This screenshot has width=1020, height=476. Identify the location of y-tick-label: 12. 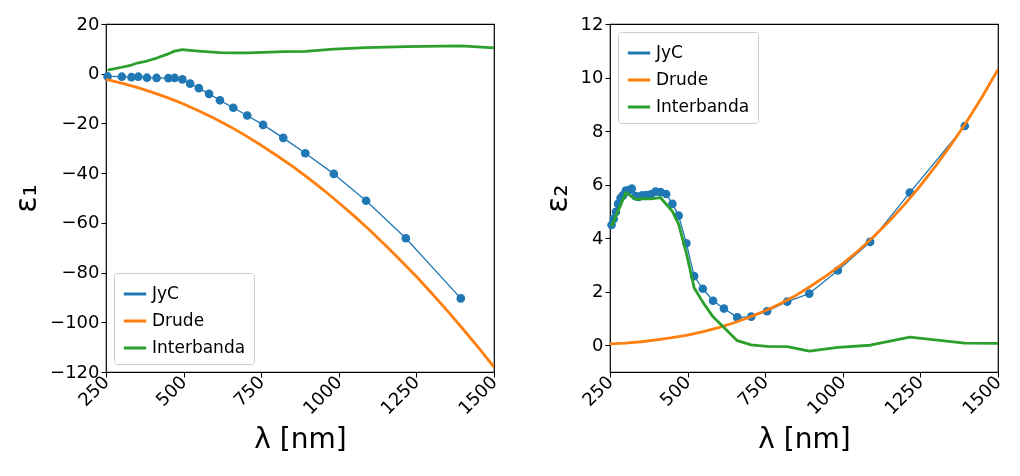
(592, 23).